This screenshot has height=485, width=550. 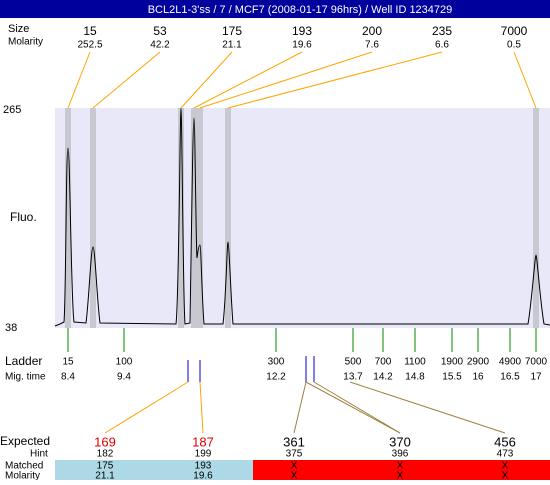 I want to click on mig-time: 16, so click(x=478, y=377).